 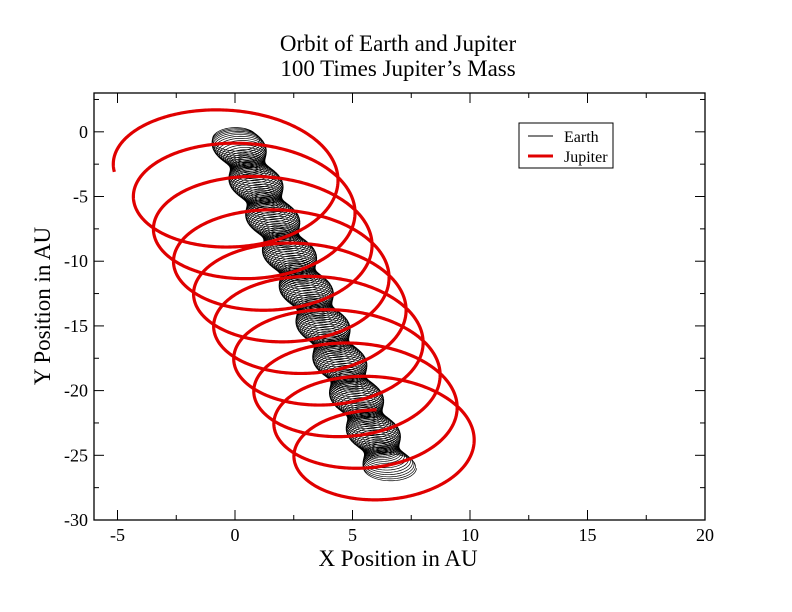 What do you see at coordinates (76, 261) in the screenshot?
I see `y-tick-label: -10` at bounding box center [76, 261].